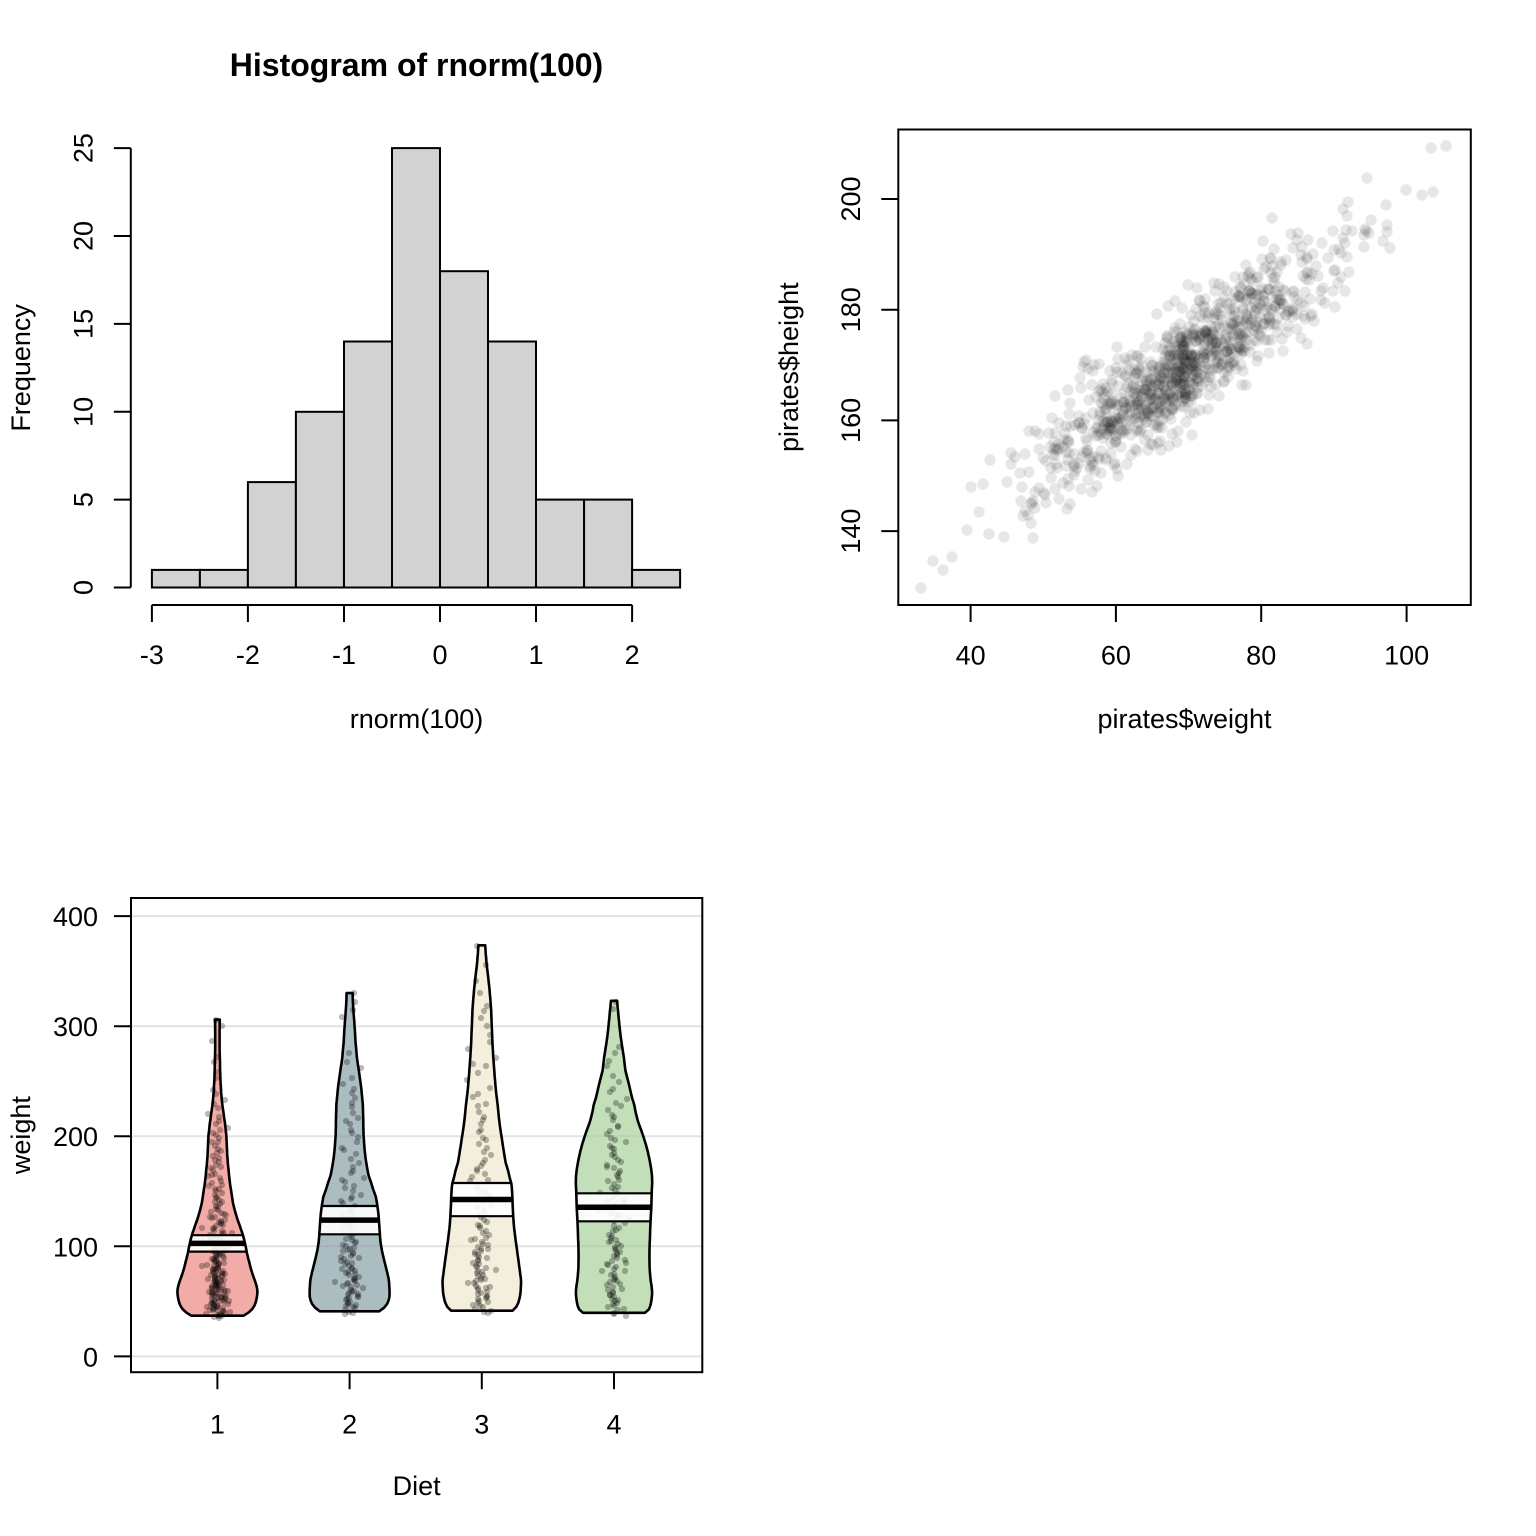 The height and width of the screenshot is (1536, 1536). Describe the element at coordinates (1116, 656) in the screenshot. I see `svg-text: 60` at that location.